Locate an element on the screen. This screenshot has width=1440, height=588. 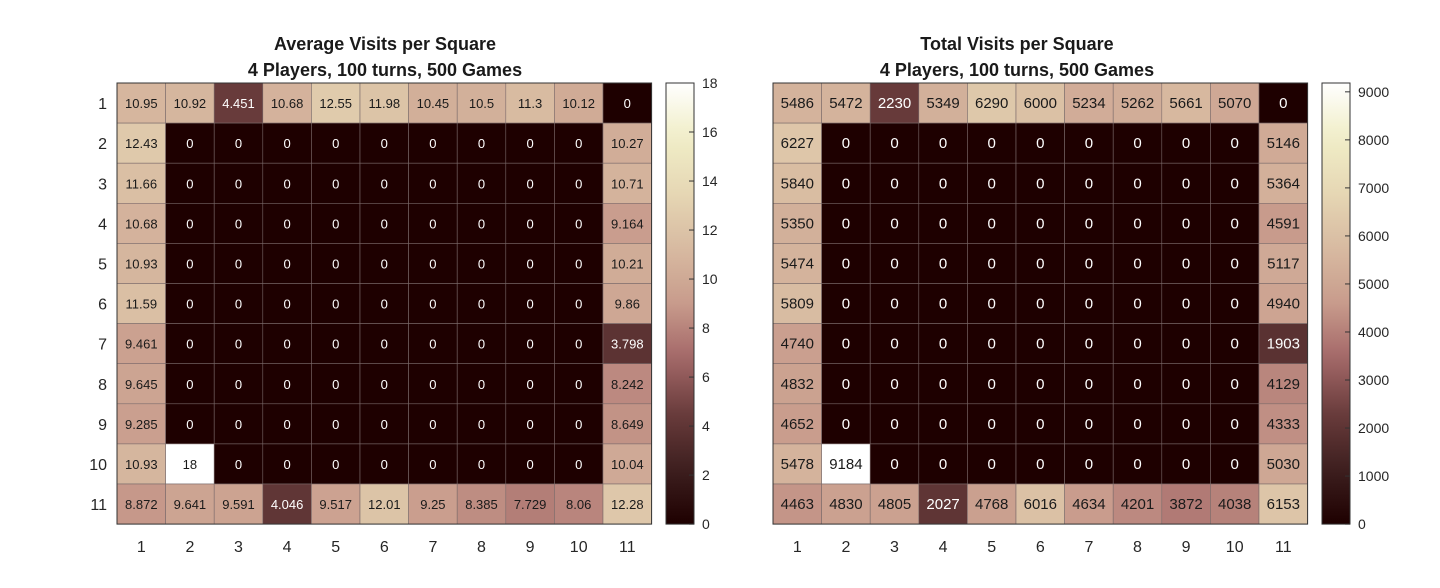
cell-value-label: 5146 is located at coordinates (1283, 143).